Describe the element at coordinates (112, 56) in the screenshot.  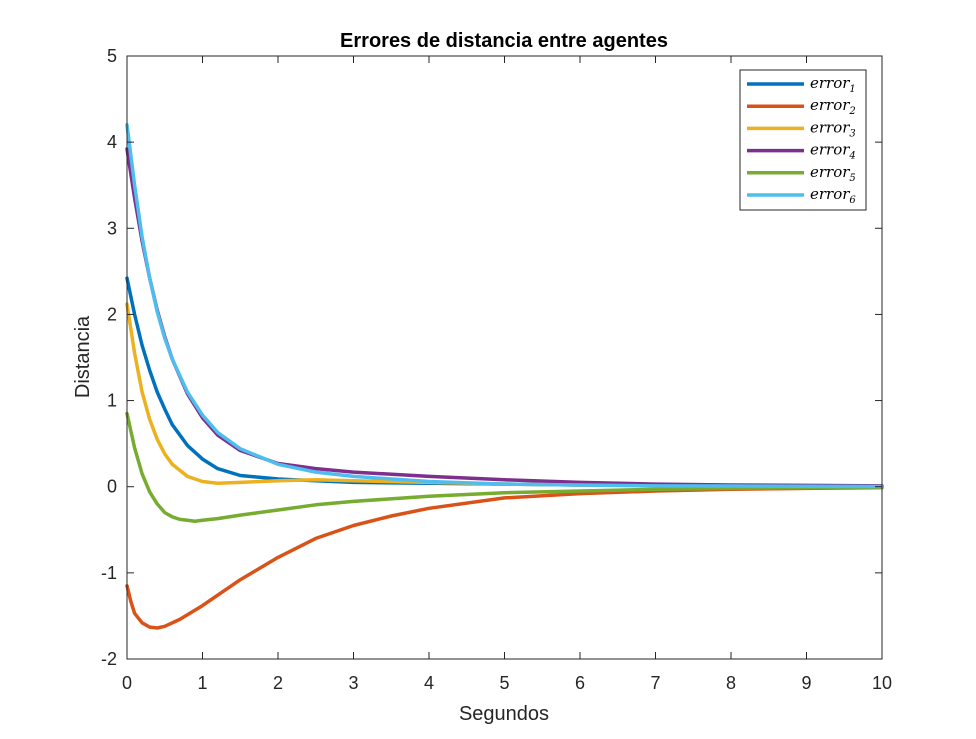
I see `y-tick-label: 5` at that location.